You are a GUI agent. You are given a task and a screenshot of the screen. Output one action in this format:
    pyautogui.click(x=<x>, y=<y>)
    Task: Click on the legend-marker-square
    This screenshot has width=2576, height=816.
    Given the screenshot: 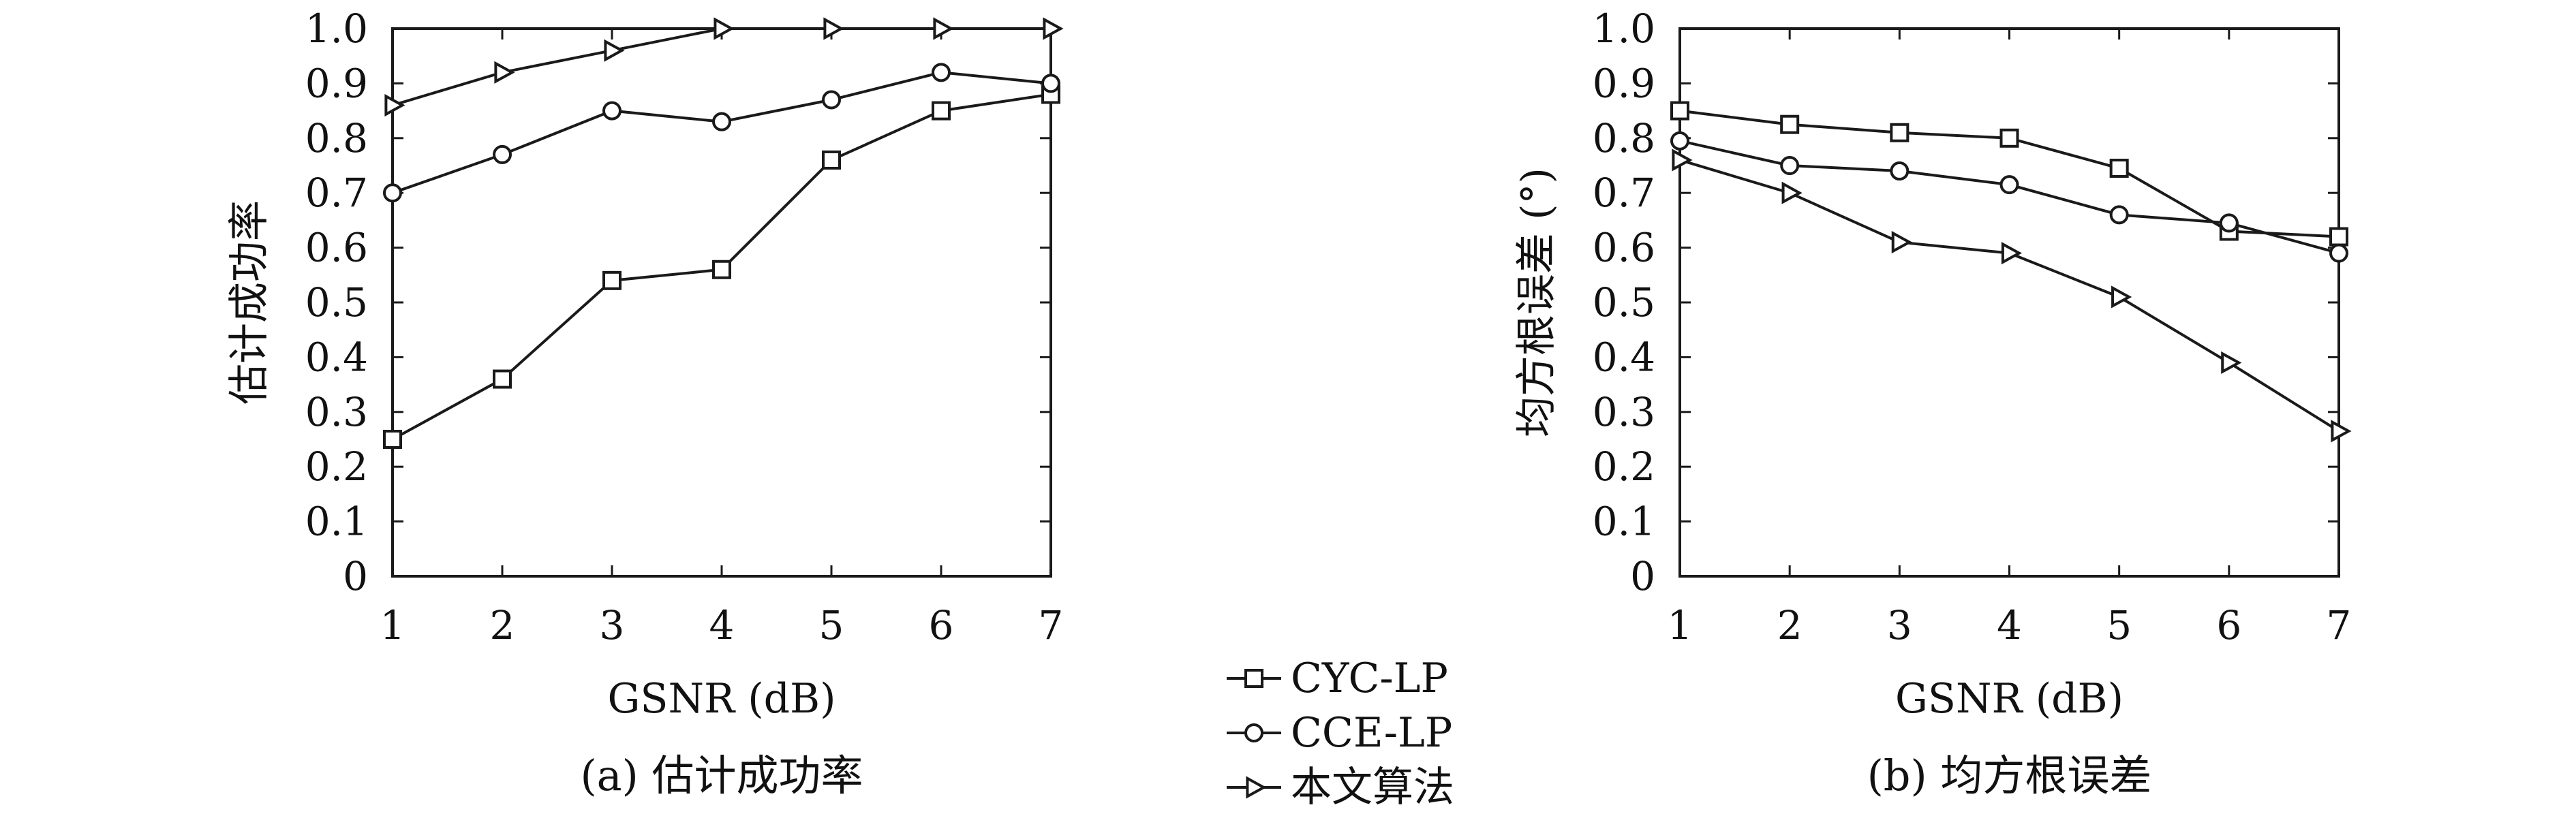 What is the action you would take?
    pyautogui.click(x=1253, y=678)
    